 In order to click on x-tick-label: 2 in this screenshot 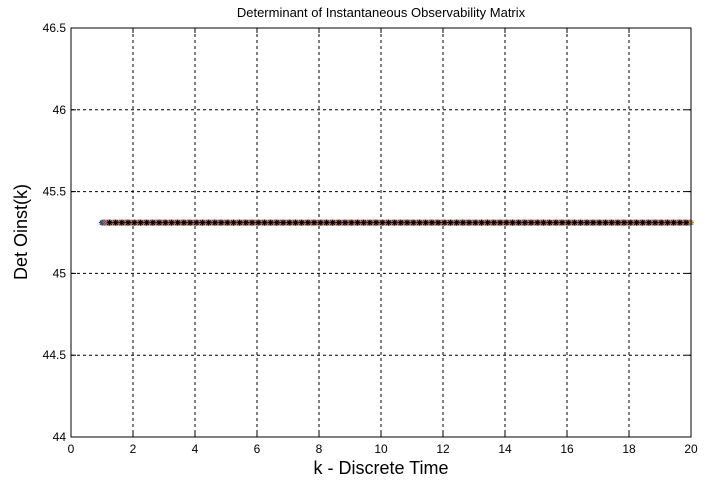, I will do `click(133, 449)`.